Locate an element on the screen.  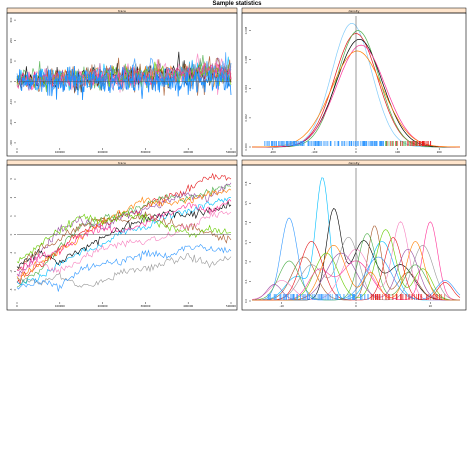
page-title: Sample statistics is located at coordinates (237, 4).